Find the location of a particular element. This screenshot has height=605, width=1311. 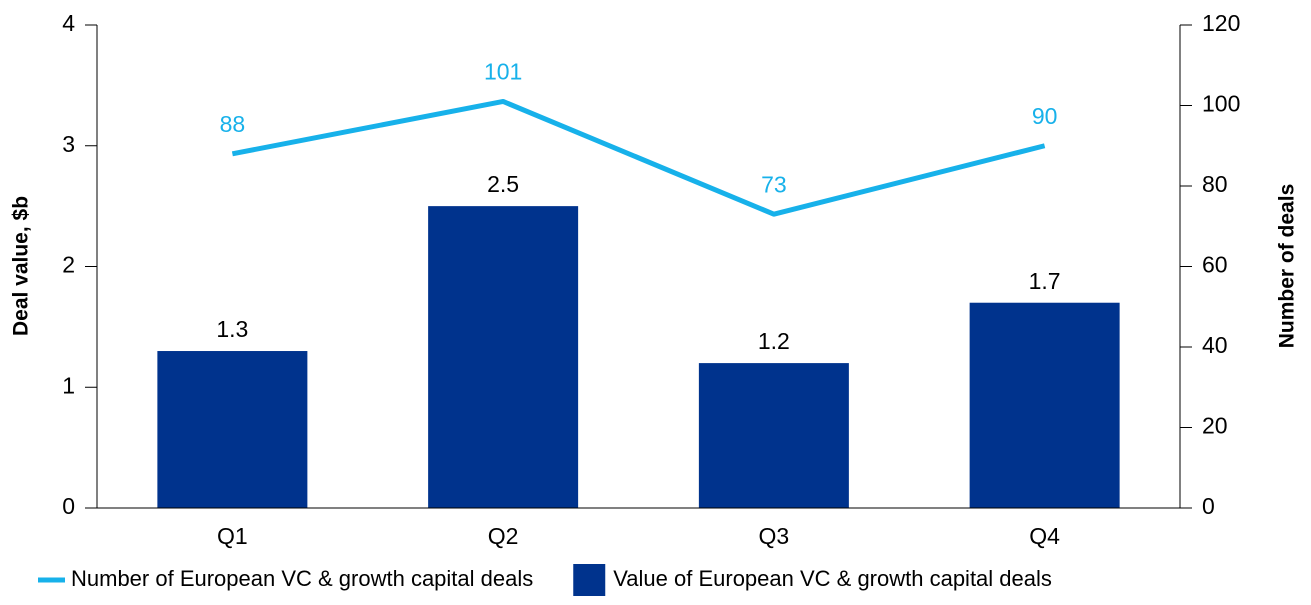

y2-tick-label: 20 is located at coordinates (1215, 426).